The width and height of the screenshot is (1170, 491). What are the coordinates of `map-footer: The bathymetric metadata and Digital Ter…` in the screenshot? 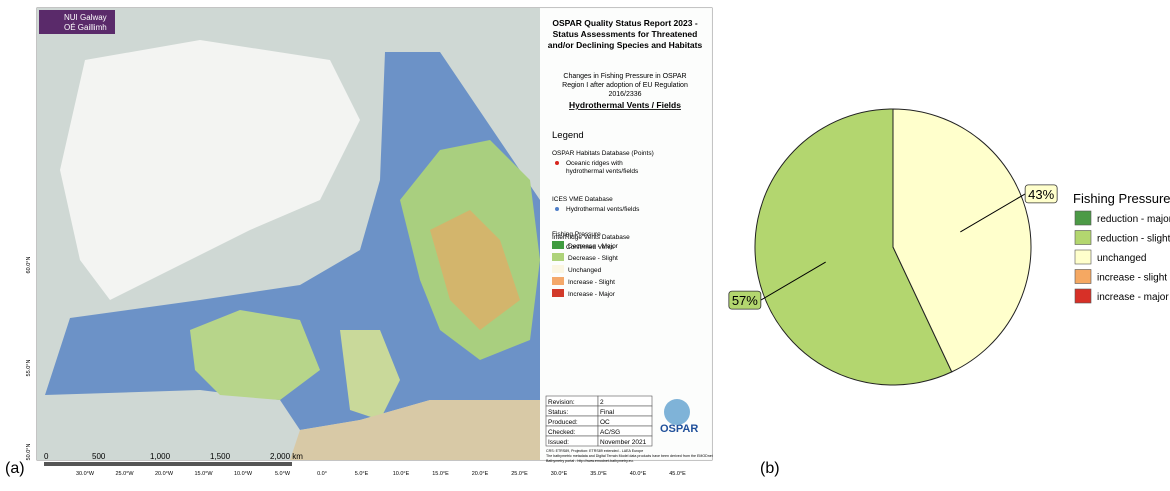 It's located at (629, 456).